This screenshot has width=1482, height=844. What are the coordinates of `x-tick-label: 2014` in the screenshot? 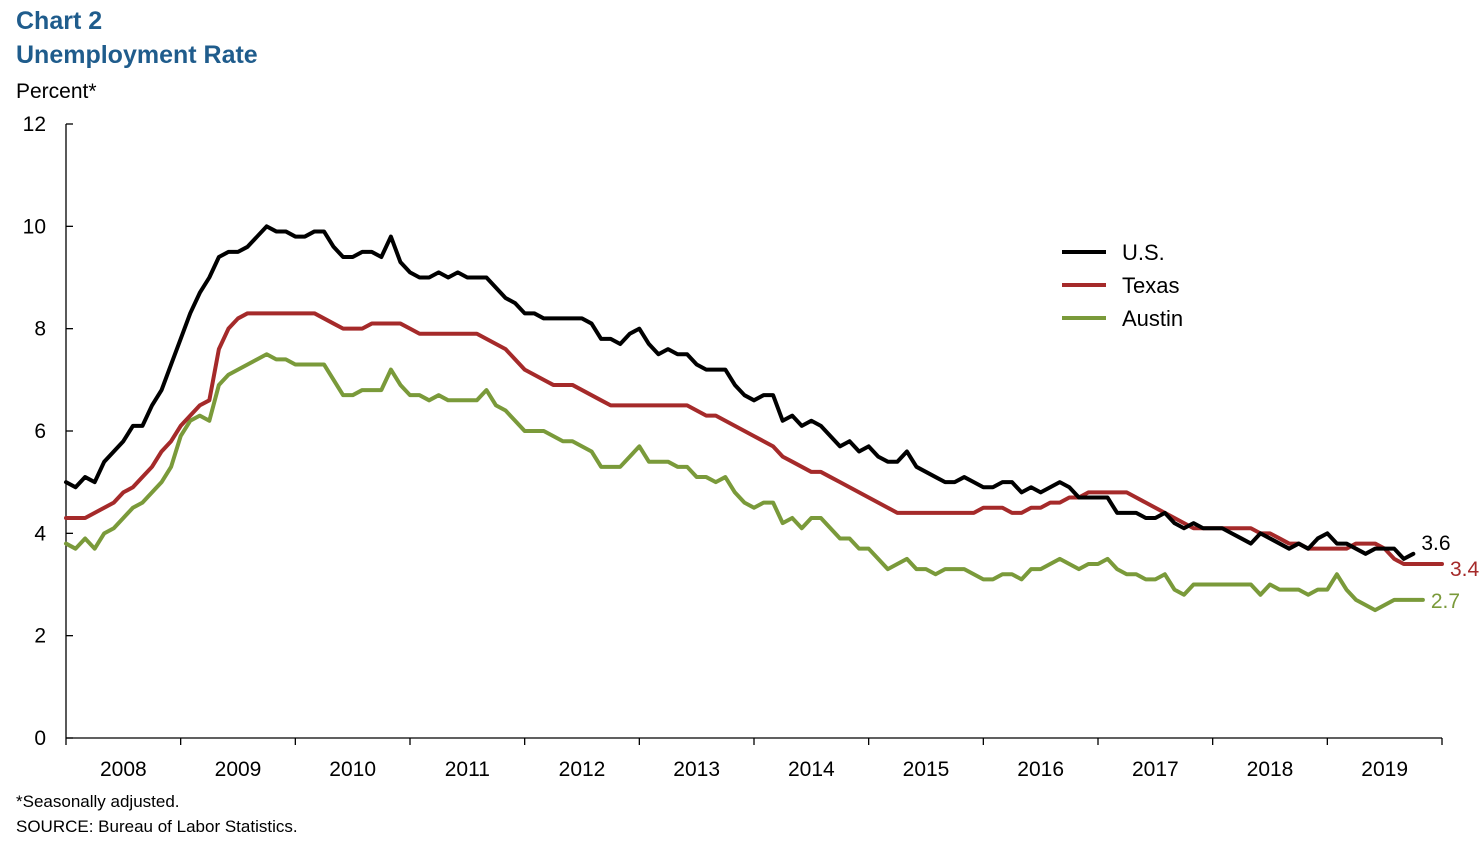 It's located at (811, 769).